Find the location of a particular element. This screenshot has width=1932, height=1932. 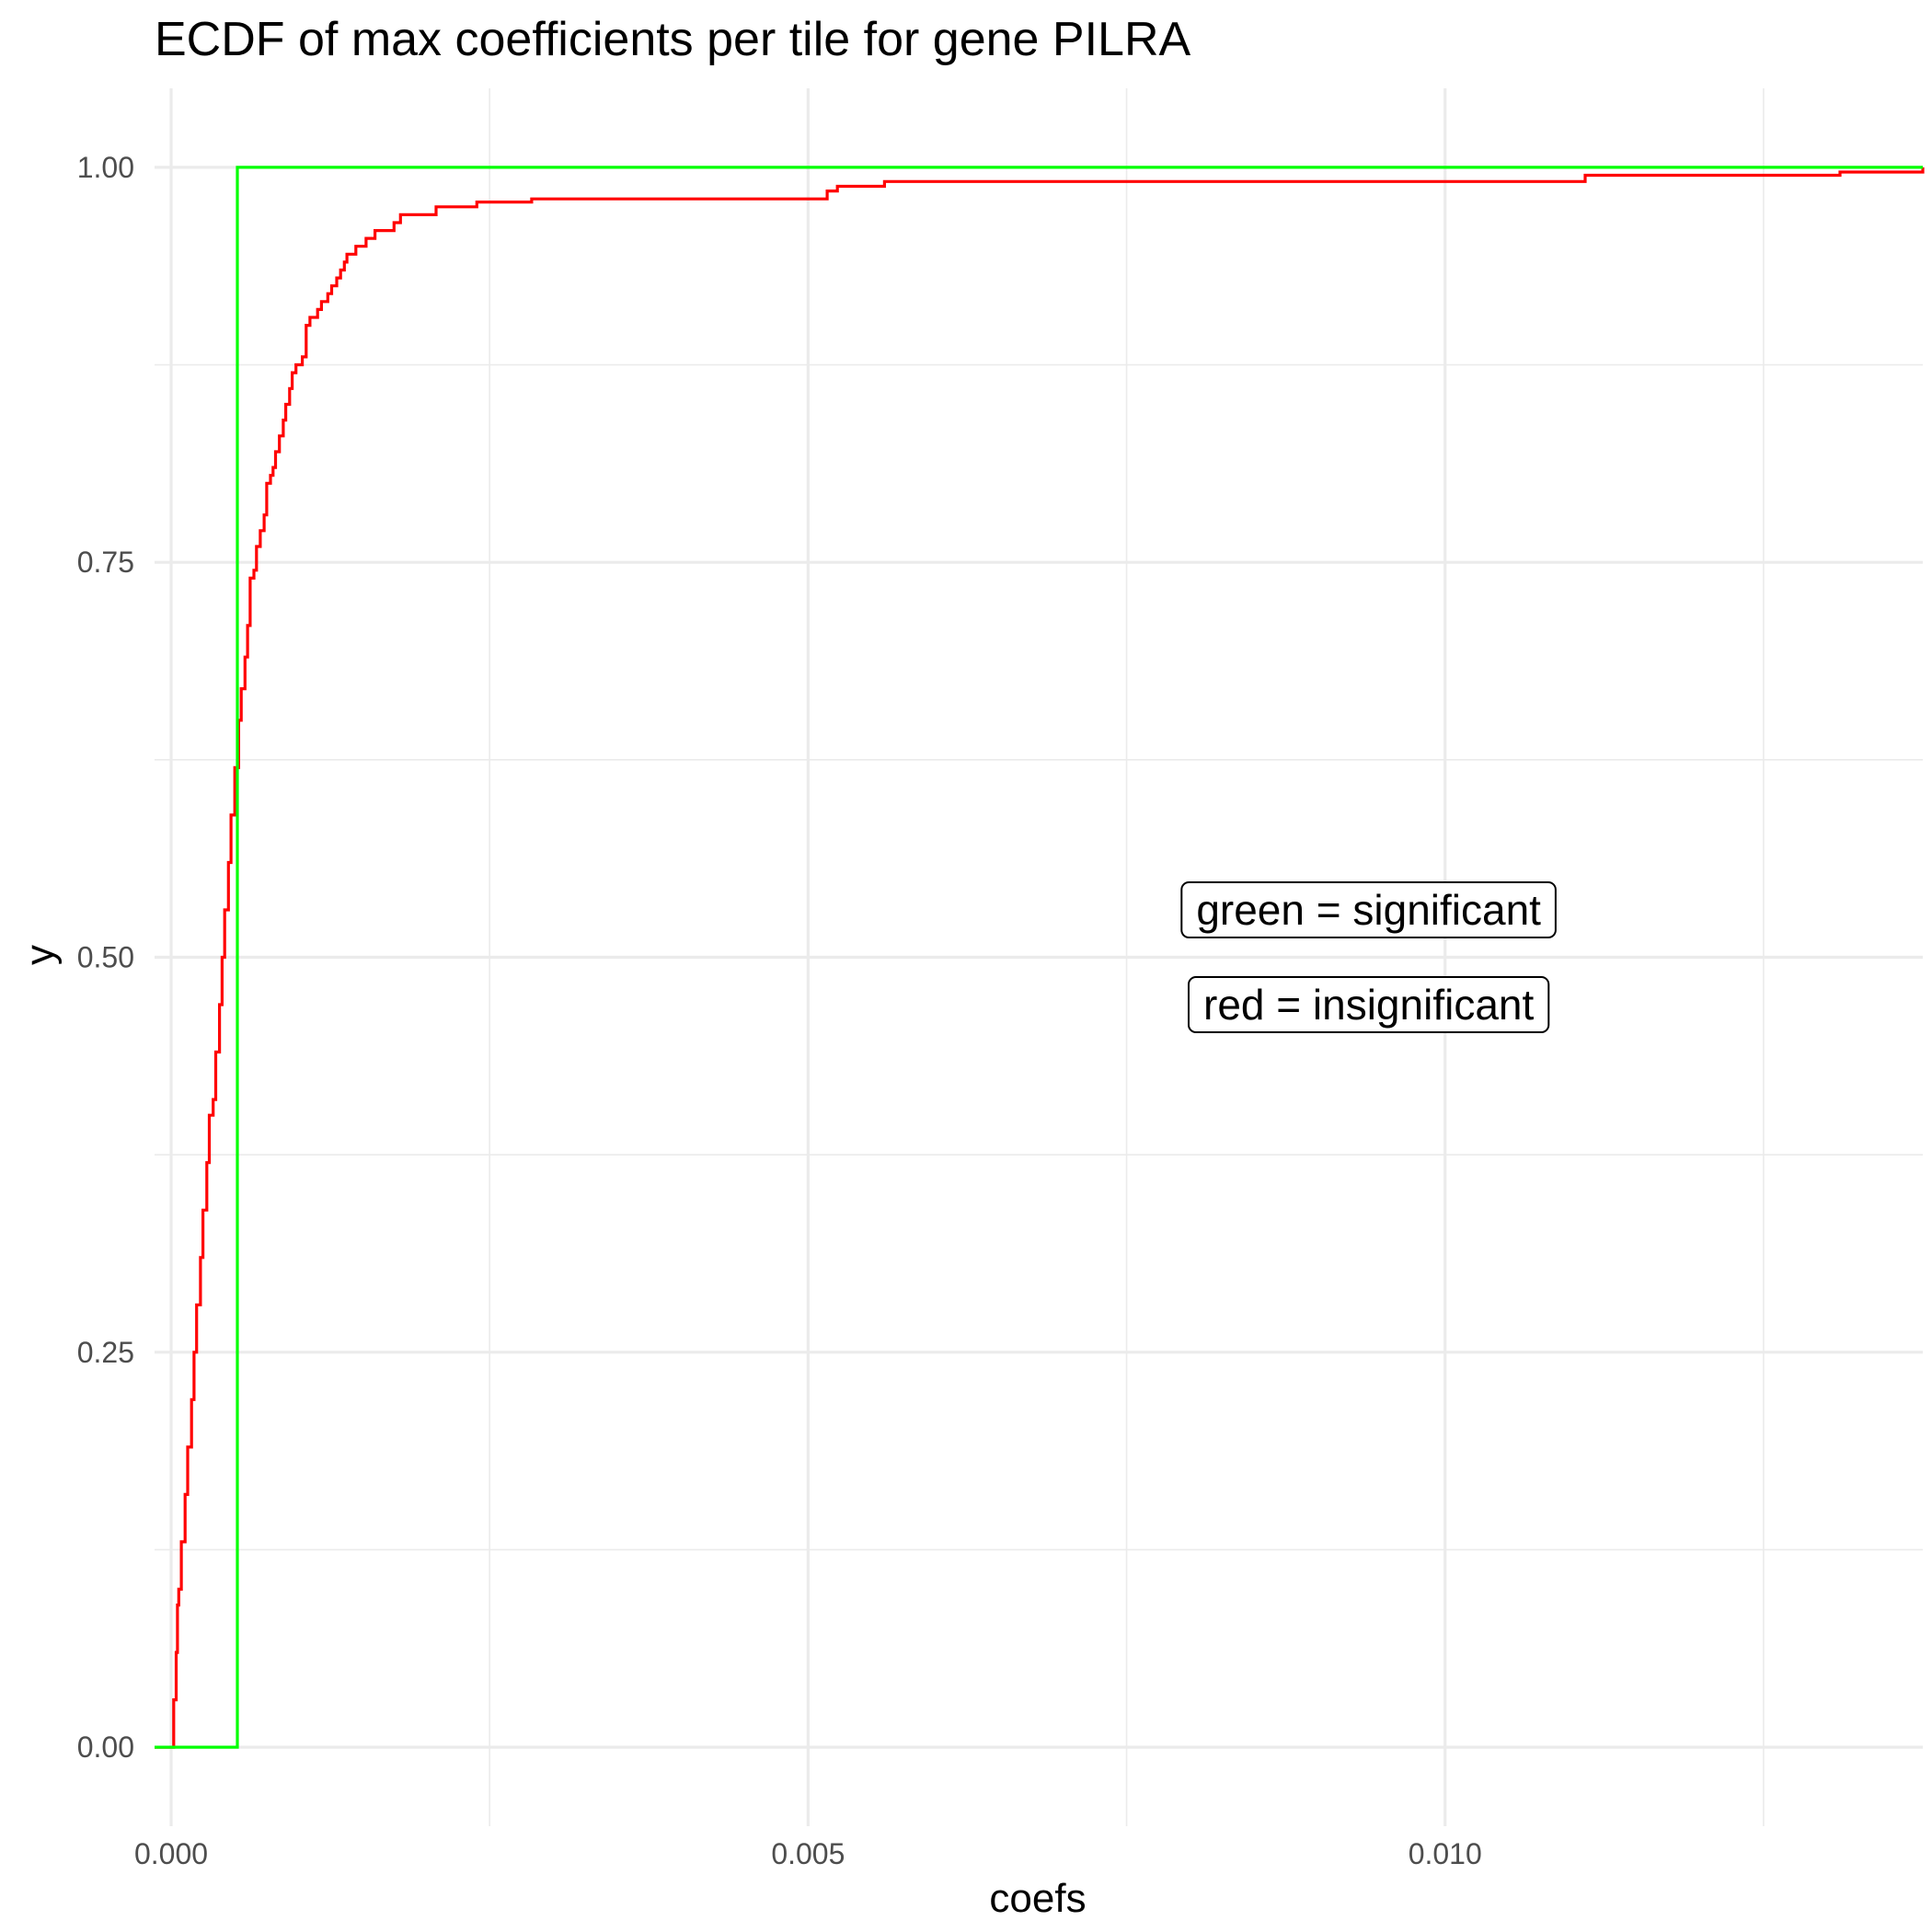

annotation-insignificant: red = insignificant is located at coordinates (1369, 1004).